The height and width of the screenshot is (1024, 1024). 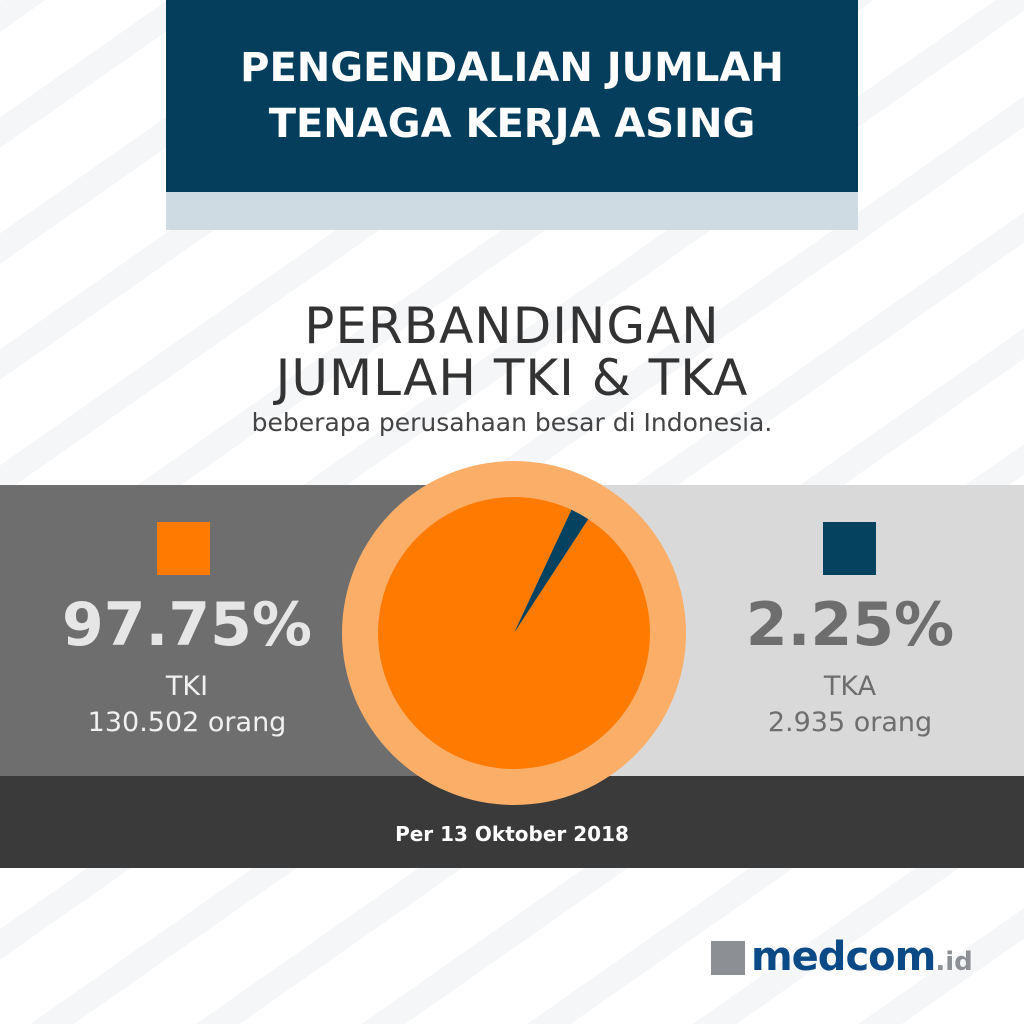 I want to click on tka-label: TKA, so click(x=850, y=686).